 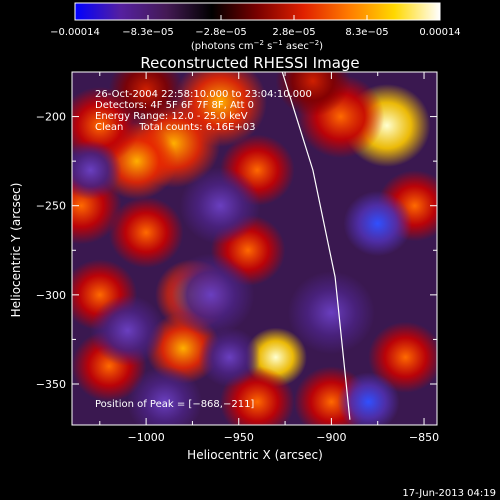 What do you see at coordinates (174, 105) in the screenshot?
I see `annotation-detectors: Detectors: 4F 5F 6F 7F 8F, Att 0` at bounding box center [174, 105].